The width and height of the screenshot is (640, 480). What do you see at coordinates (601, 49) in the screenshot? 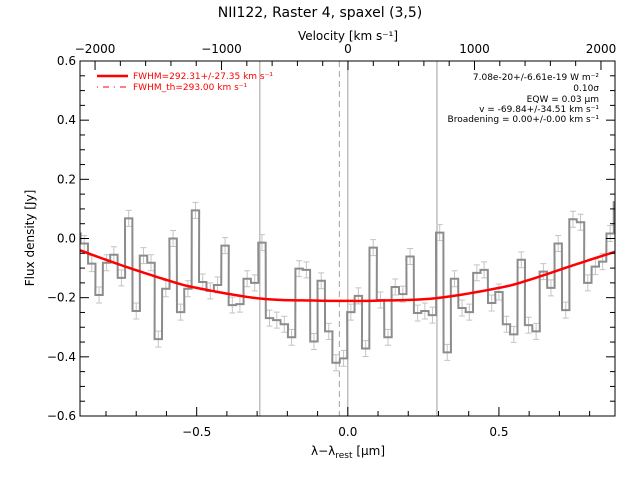
I see `top-x-tick-label: 2000` at bounding box center [601, 49].